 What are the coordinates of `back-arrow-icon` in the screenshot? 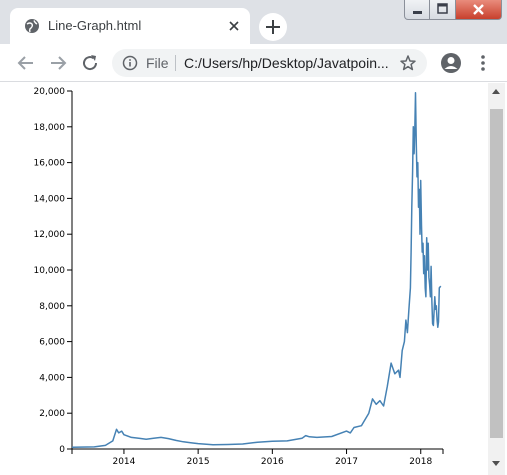 It's located at (26, 63).